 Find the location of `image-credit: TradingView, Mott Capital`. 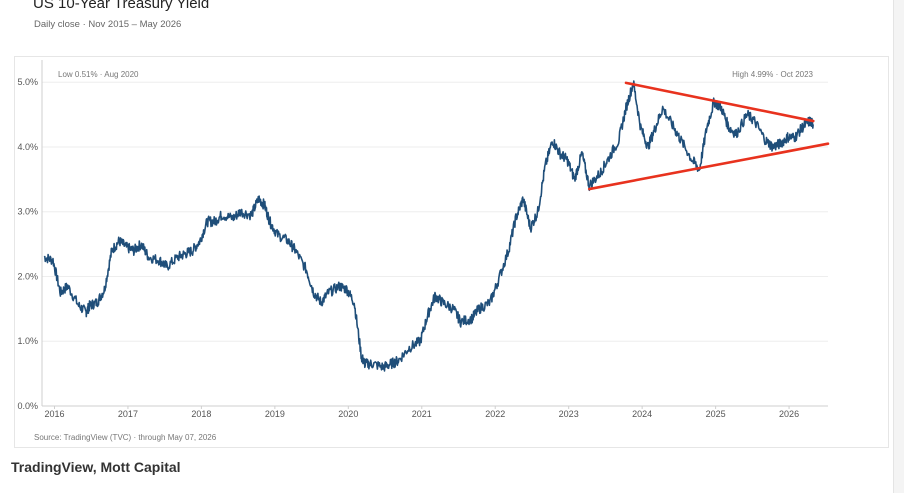

image-credit: TradingView, Mott Capital is located at coordinates (96, 467).